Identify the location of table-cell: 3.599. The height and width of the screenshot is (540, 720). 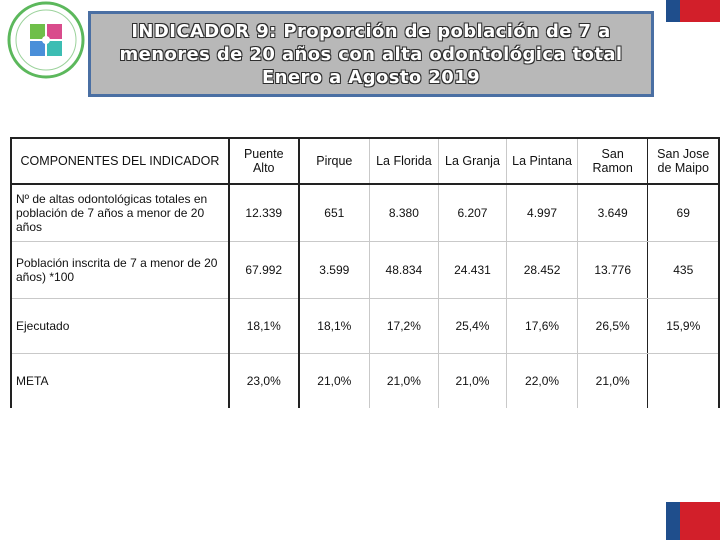
(334, 270).